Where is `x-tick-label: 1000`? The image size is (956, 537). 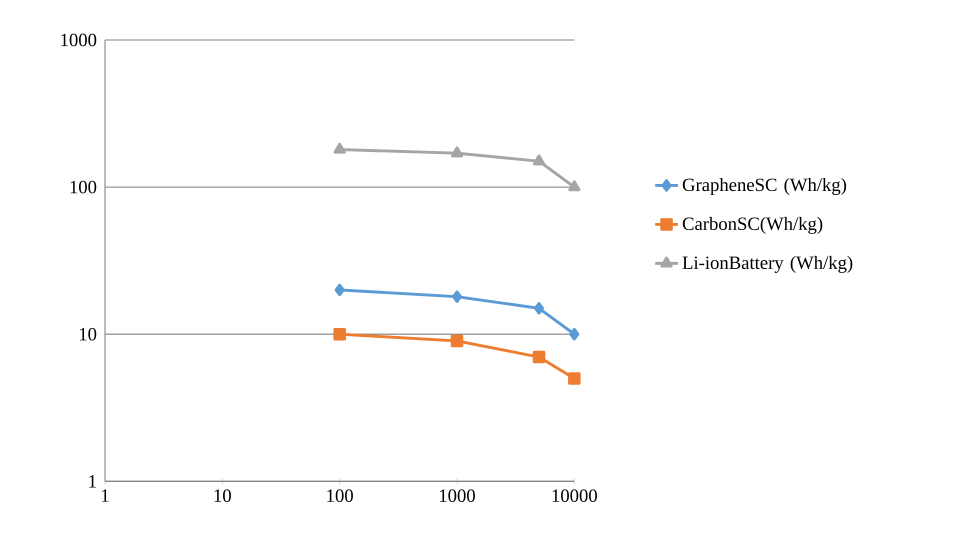
x-tick-label: 1000 is located at coordinates (457, 495).